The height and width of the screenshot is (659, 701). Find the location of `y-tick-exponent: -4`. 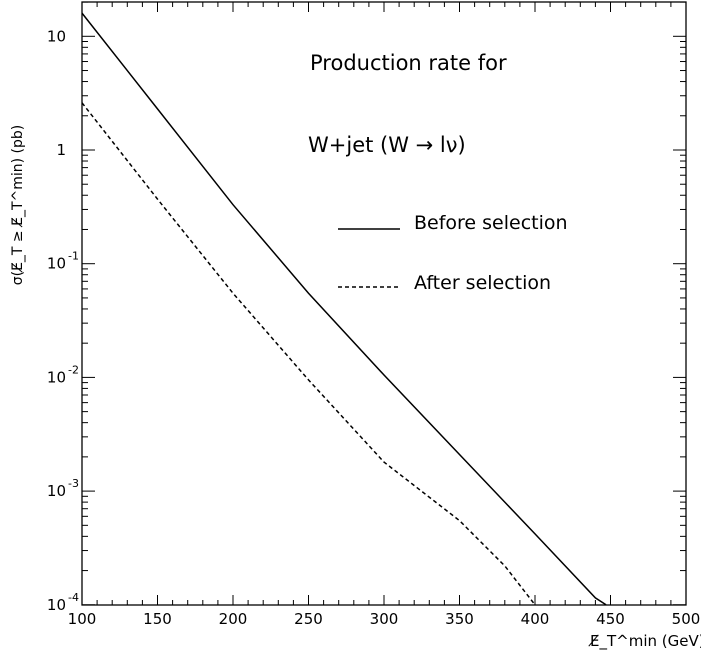

y-tick-exponent: -4 is located at coordinates (73, 597).